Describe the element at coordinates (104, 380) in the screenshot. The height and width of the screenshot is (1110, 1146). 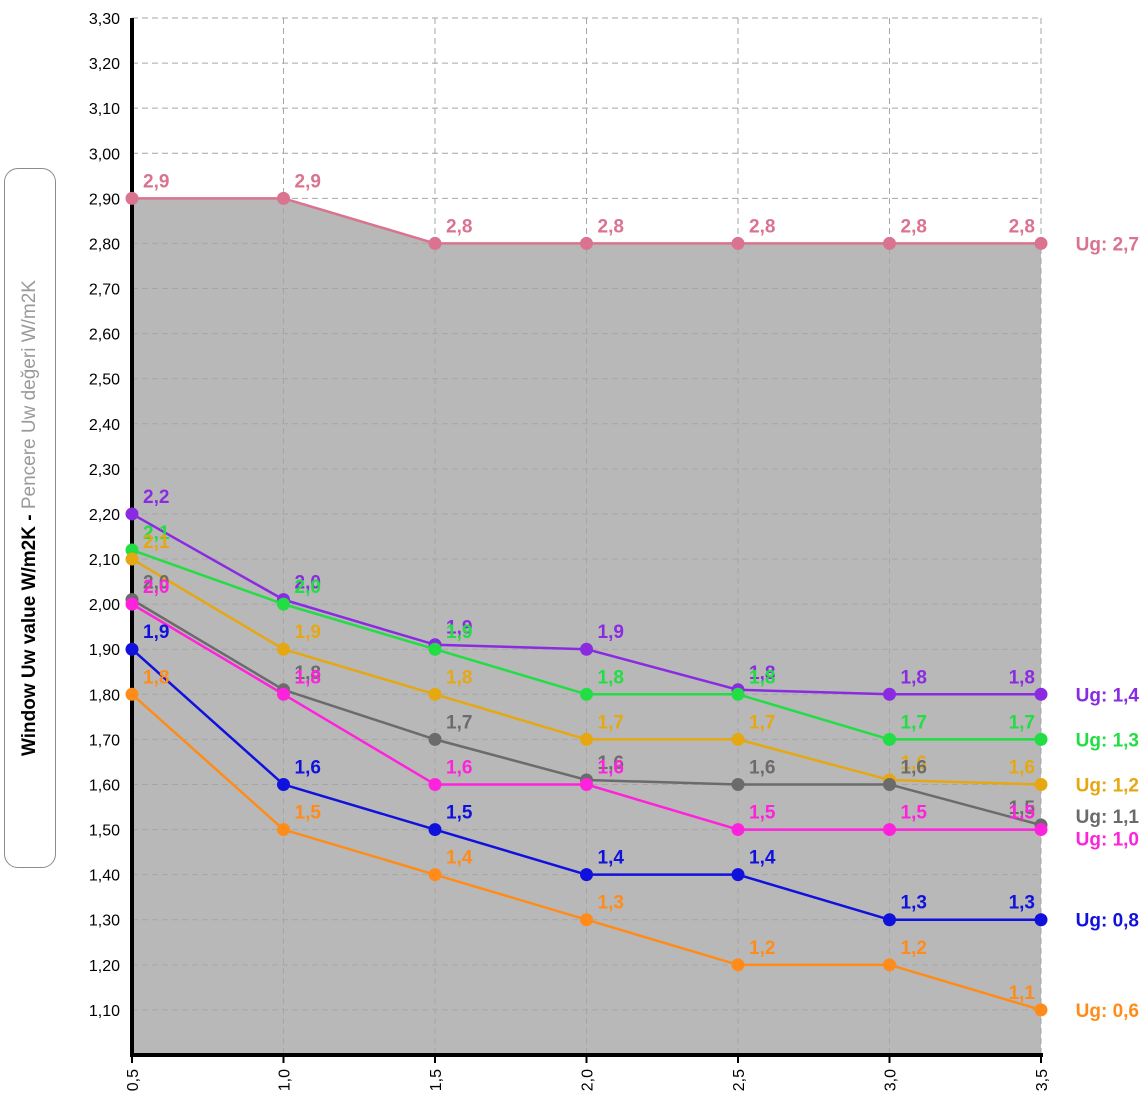
I see `y-tick-label: 2,50` at that location.